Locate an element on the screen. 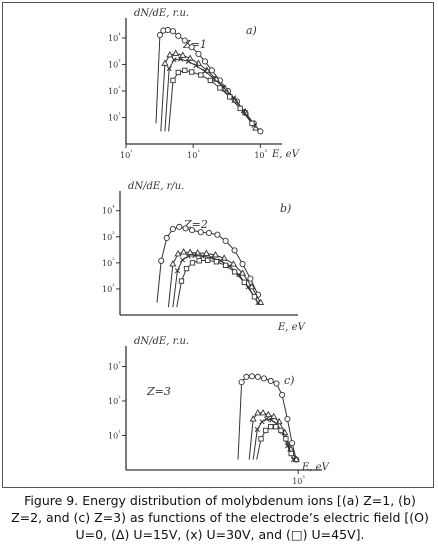 The height and width of the screenshot is (555, 438). charge-annotation: Z=1 is located at coordinates (194, 44).